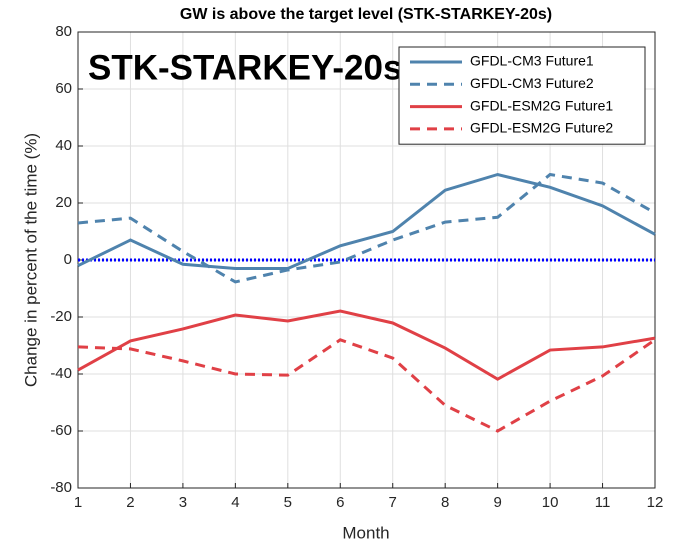 This screenshot has width=677, height=545. What do you see at coordinates (655, 502) in the screenshot?
I see `x-tick-label: 12` at bounding box center [655, 502].